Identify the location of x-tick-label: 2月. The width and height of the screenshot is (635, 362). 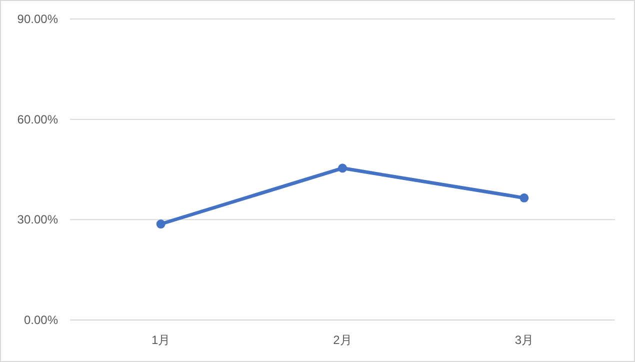
(342, 340).